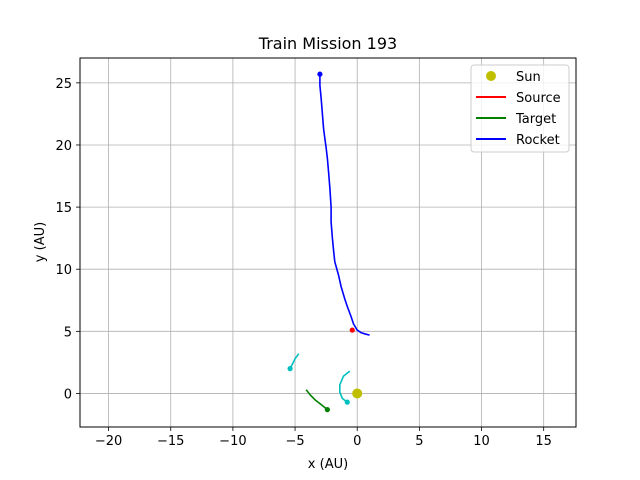 The height and width of the screenshot is (480, 640). Describe the element at coordinates (294, 441) in the screenshot. I see `x-tick-label: −5` at that location.